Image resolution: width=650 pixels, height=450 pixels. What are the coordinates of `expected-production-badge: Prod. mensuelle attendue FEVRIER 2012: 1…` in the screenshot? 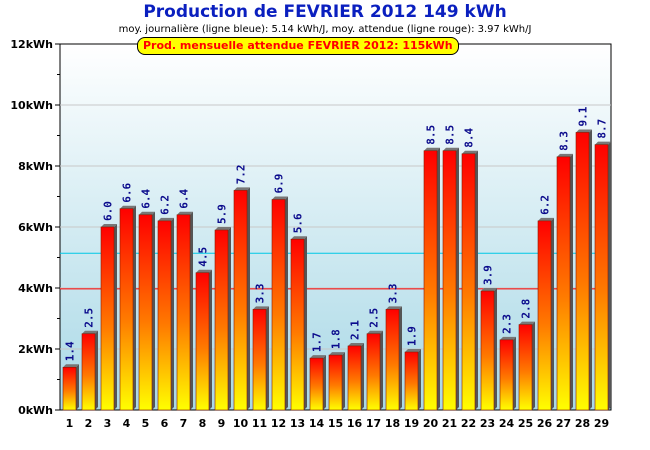 It's located at (298, 46).